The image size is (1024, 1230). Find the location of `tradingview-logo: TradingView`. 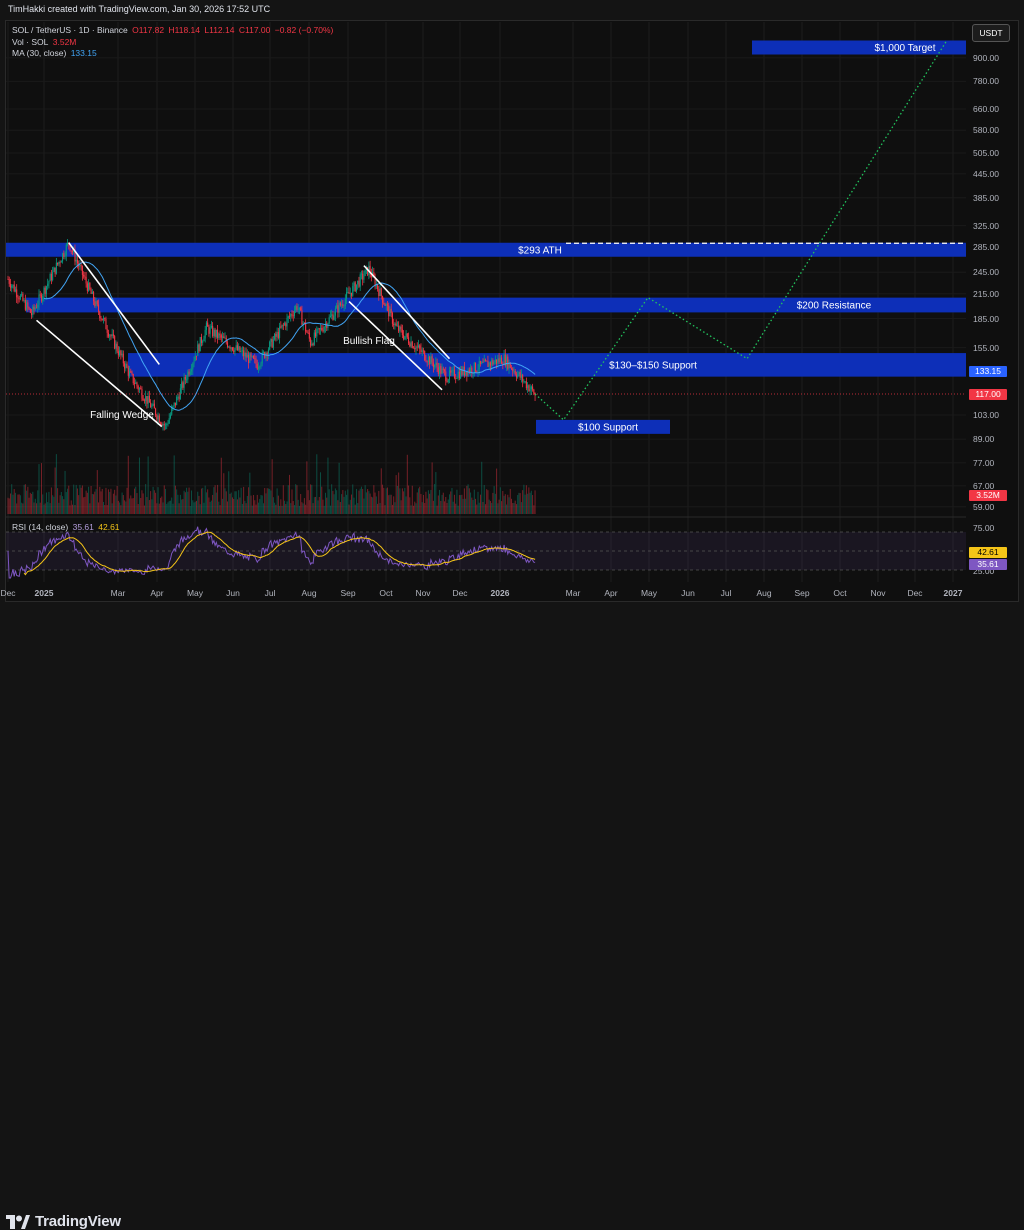

tradingview-logo: TradingView is located at coordinates (63, 1221).